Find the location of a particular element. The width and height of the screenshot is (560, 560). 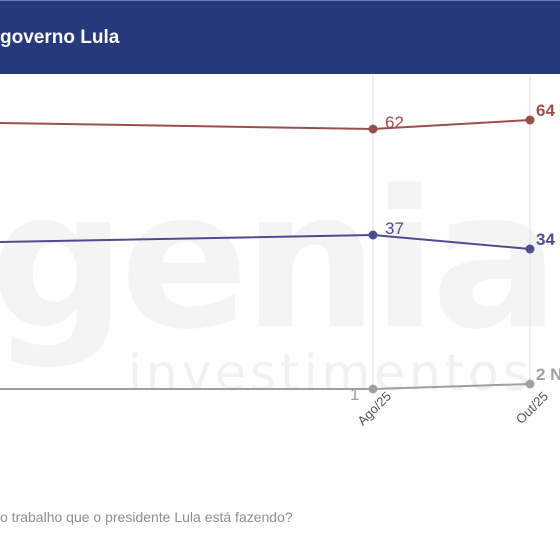

label-unsure-out25: 2 N is located at coordinates (548, 374).